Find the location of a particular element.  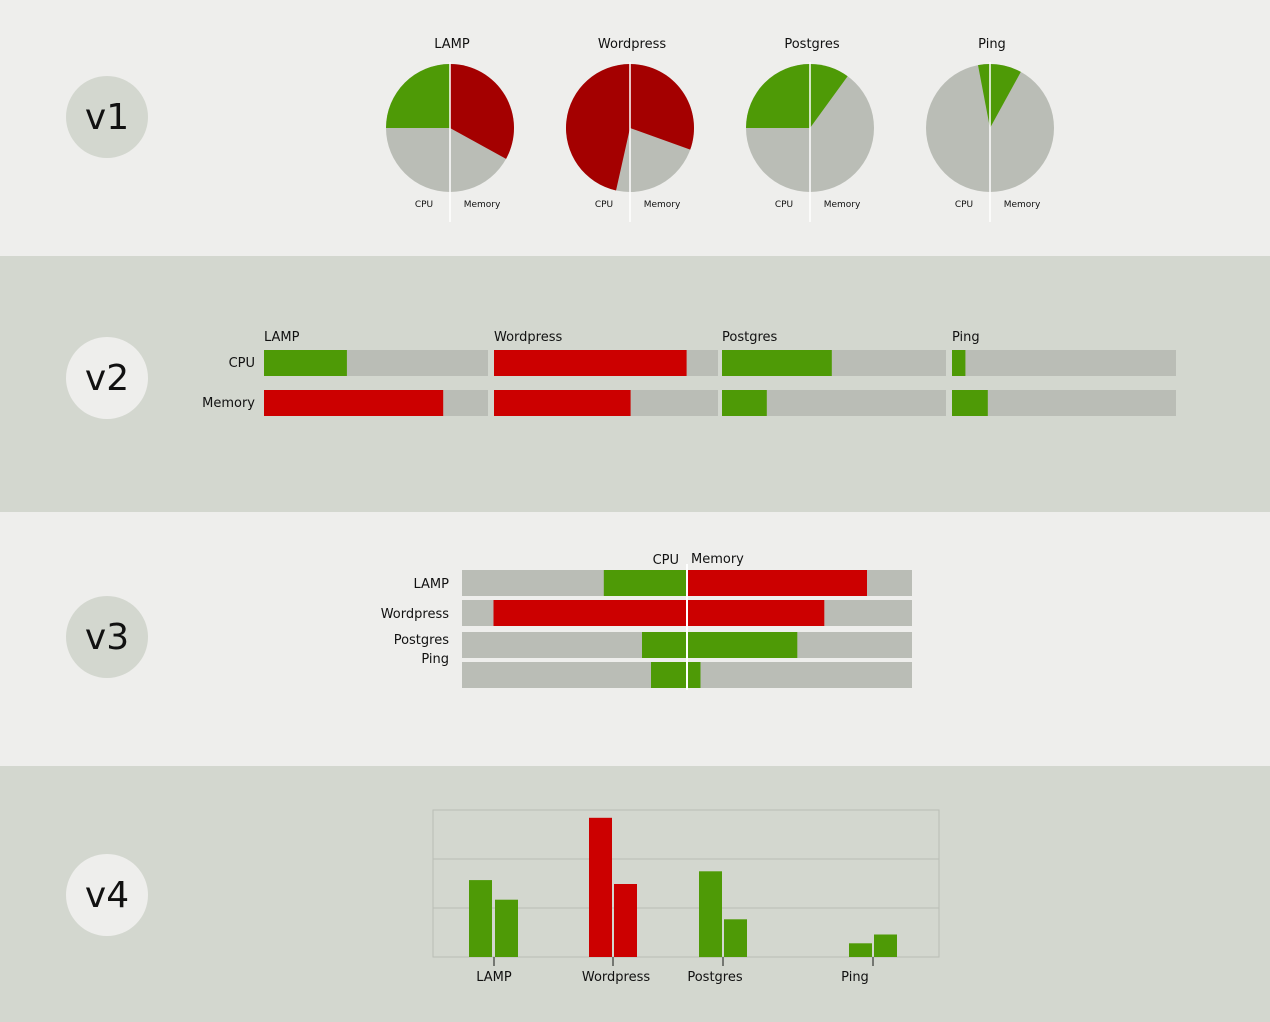

row-label-cpu: CPU is located at coordinates (242, 363).